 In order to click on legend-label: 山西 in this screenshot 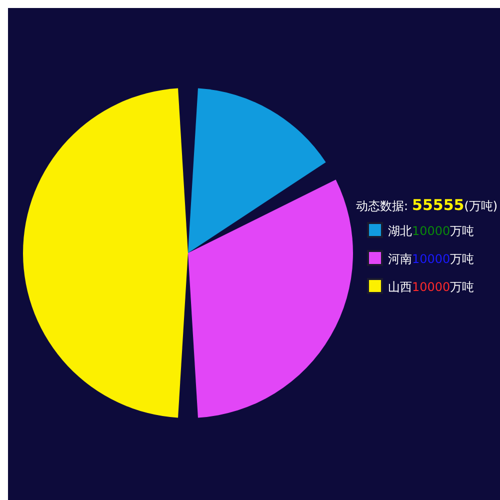, I will do `click(400, 287)`.